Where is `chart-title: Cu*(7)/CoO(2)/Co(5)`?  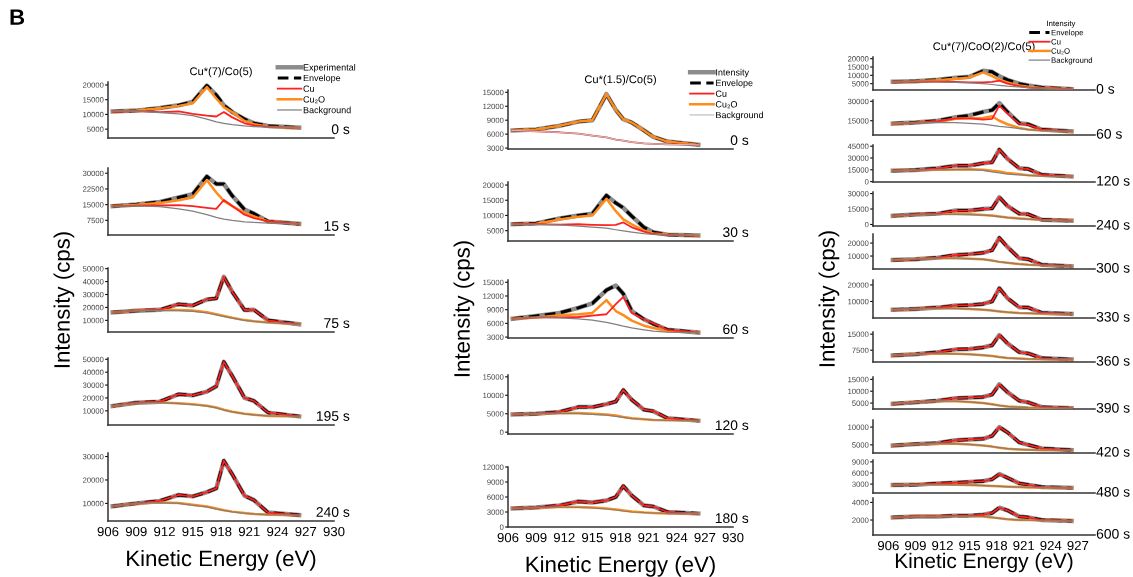 chart-title: Cu*(7)/CoO(2)/Co(5) is located at coordinates (984, 47).